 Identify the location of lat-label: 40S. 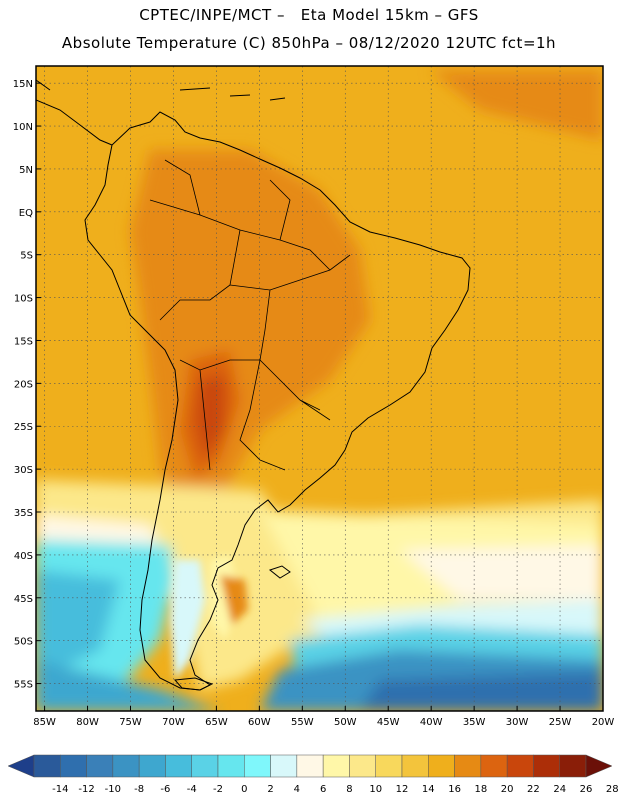
(23, 556).